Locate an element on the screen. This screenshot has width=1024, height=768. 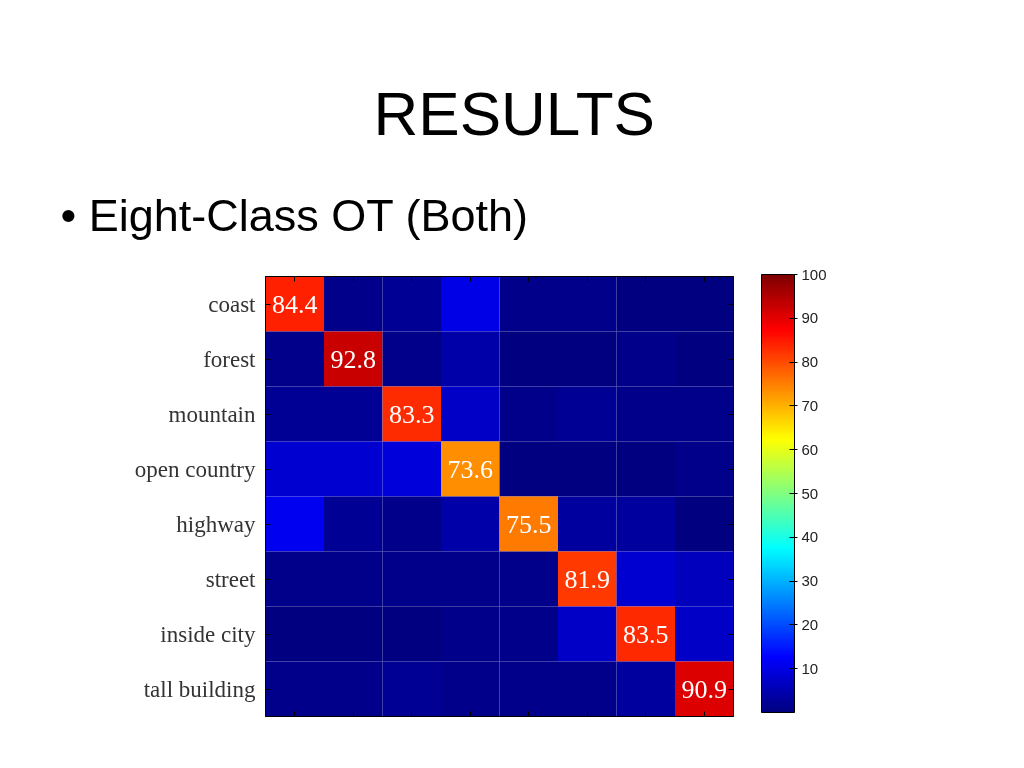
color-bar-label: 90 is located at coordinates (810, 318).